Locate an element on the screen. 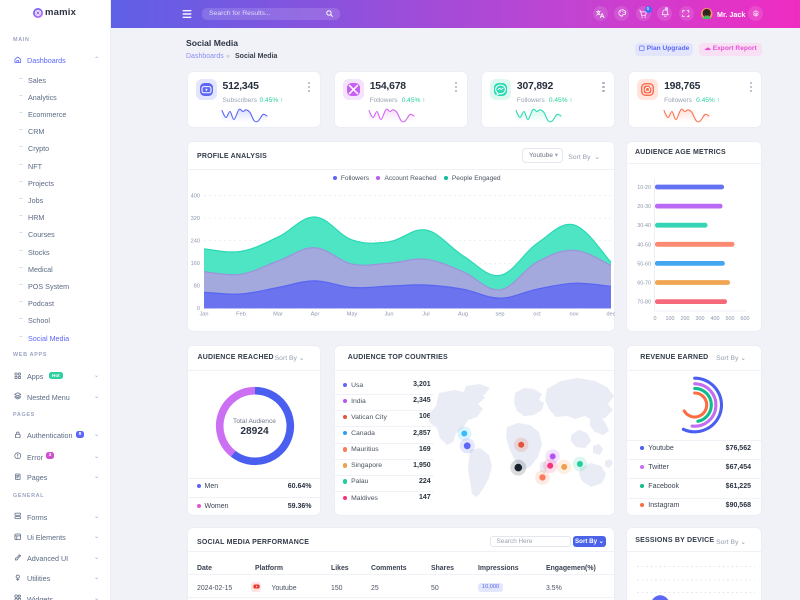 The height and width of the screenshot is (600, 800). svg-text: 40-50 is located at coordinates (645, 245).